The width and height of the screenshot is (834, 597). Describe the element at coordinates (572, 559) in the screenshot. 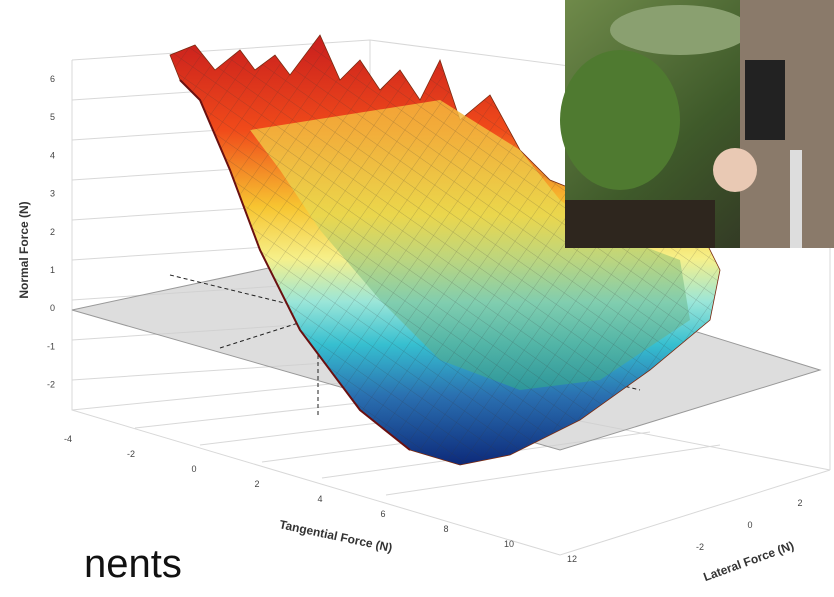

I see `x-tick-label: 12` at that location.